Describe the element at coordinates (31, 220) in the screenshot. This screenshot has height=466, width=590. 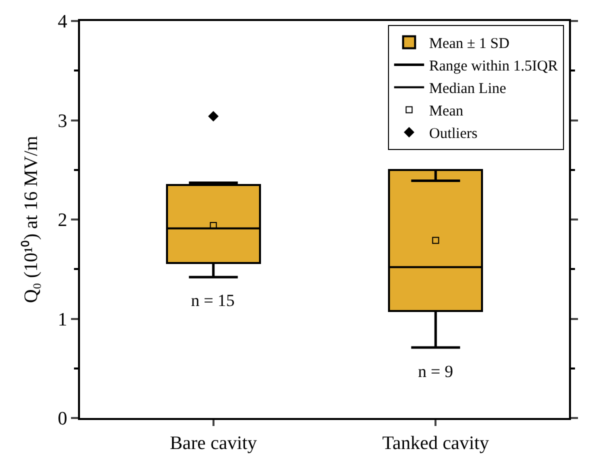
I see `y-axis-title: Q₀ (10¹⁰) at 16 MV/m` at that location.